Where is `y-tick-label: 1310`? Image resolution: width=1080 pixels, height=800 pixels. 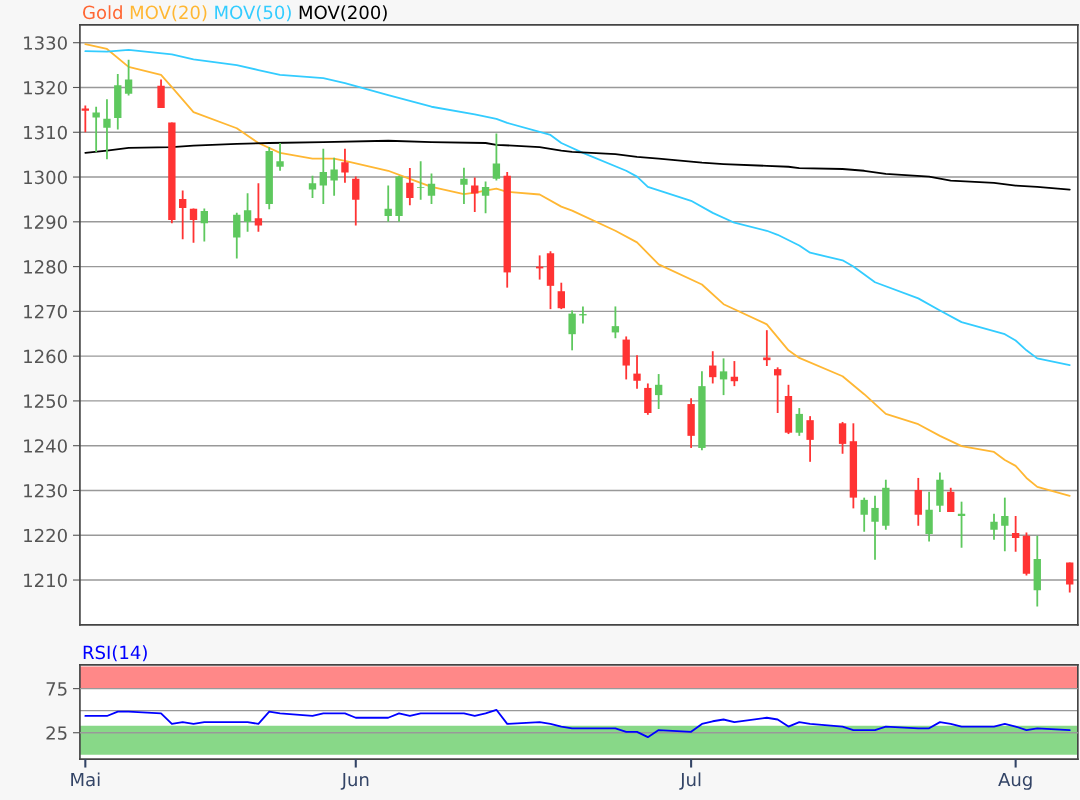
y-tick-label: 1310 is located at coordinates (45, 132).